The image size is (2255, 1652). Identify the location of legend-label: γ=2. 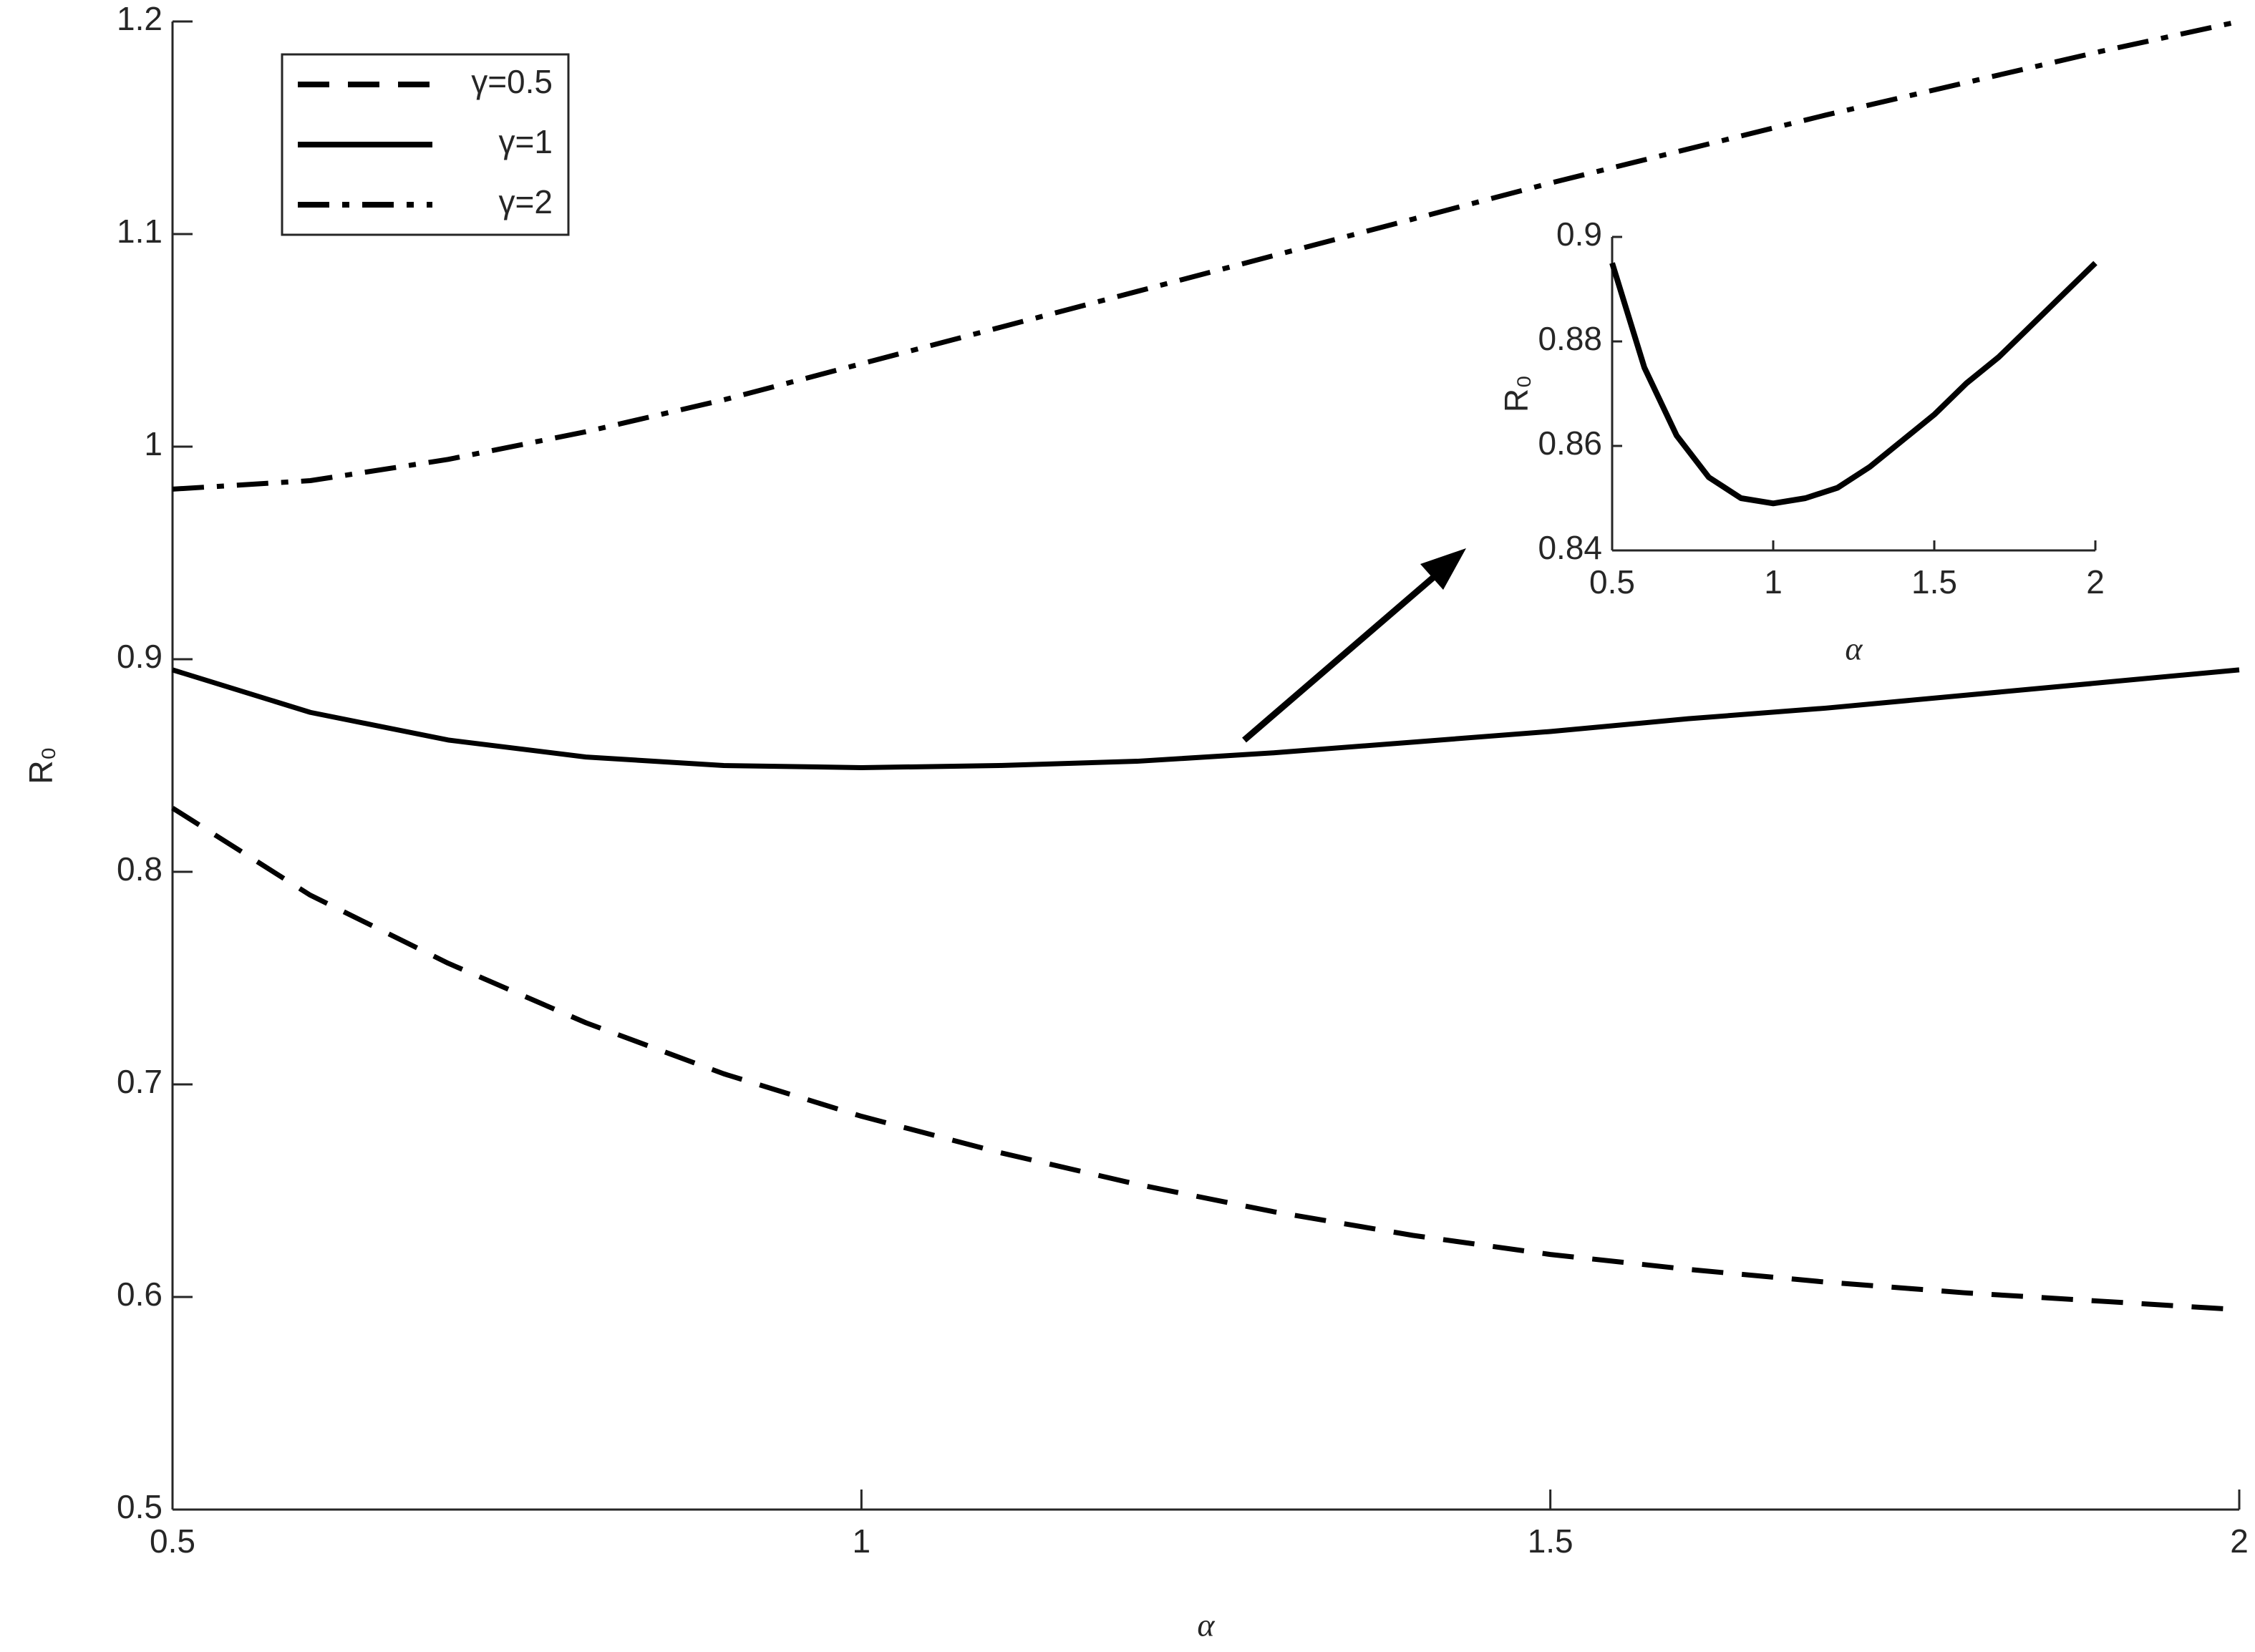
(526, 201).